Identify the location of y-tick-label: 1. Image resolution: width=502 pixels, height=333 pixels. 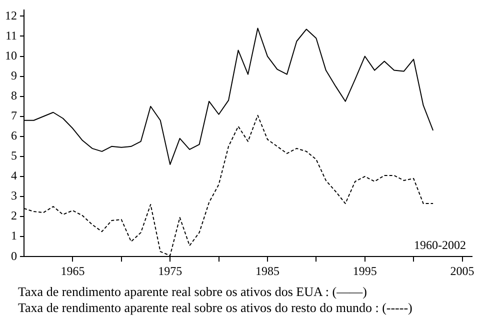
(14, 235).